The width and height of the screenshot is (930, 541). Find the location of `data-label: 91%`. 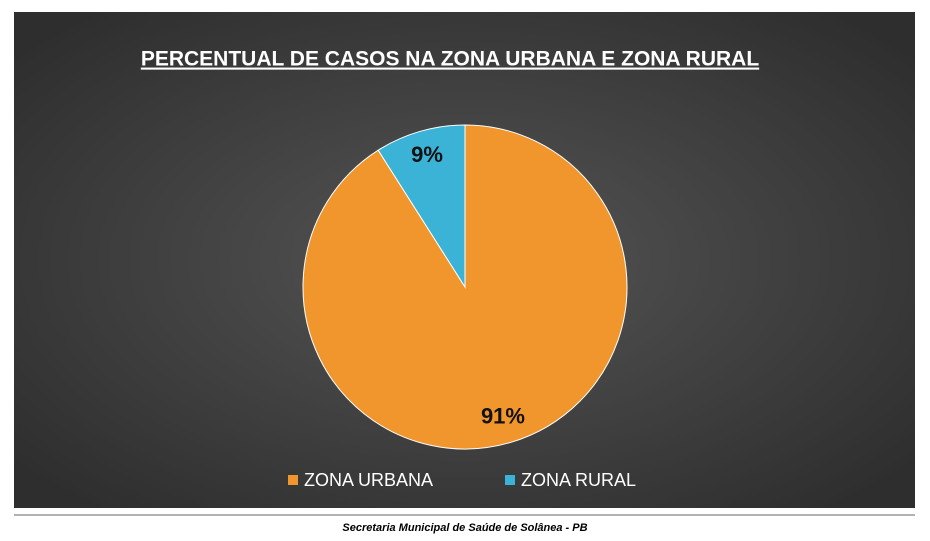

data-label: 91% is located at coordinates (503, 415).